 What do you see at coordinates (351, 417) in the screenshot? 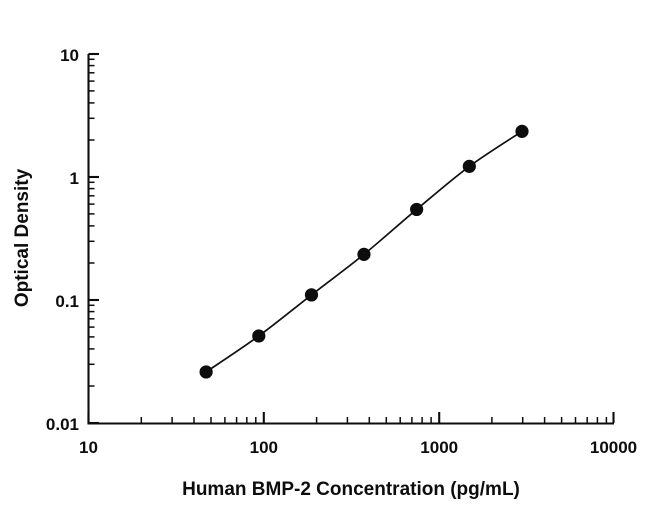
I see `x-axis-ticks` at bounding box center [351, 417].